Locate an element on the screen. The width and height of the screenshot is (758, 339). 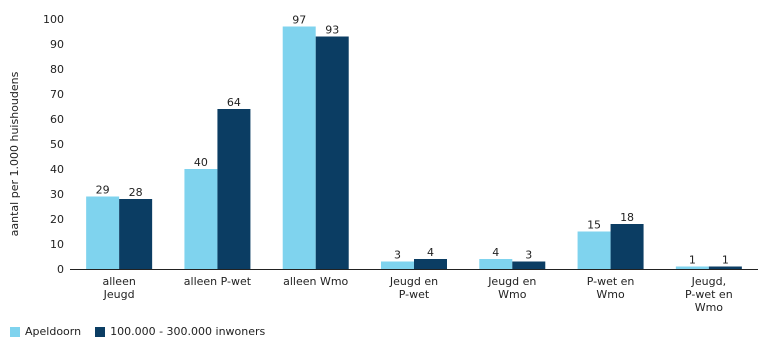
data-label: 18 is located at coordinates (627, 217).